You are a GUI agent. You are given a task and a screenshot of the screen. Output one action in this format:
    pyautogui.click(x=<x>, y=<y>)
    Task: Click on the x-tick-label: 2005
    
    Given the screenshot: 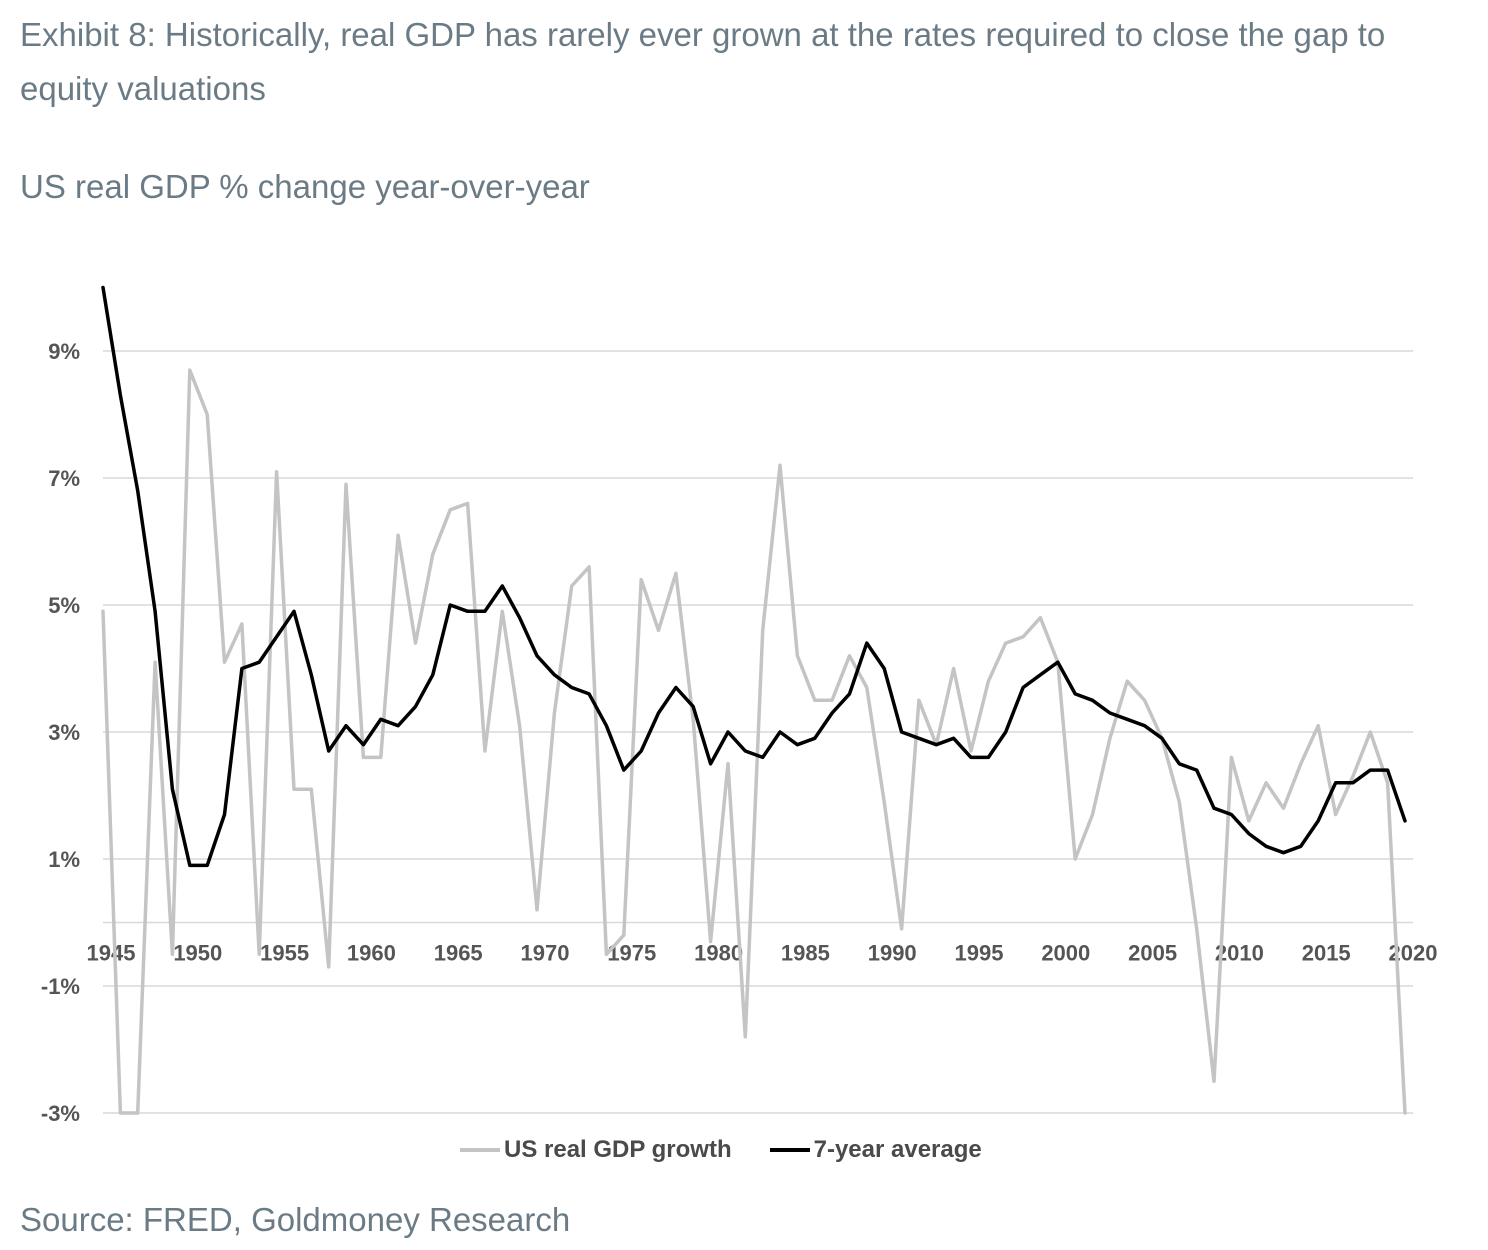 What is the action you would take?
    pyautogui.click(x=1152, y=953)
    